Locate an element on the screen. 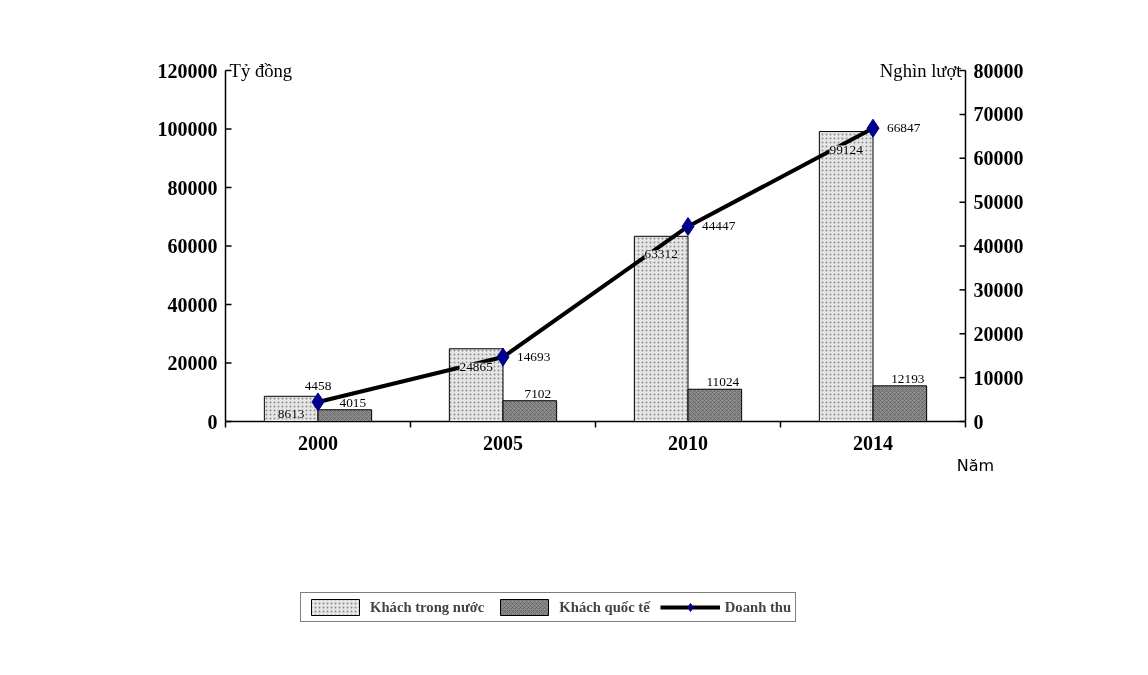  y-tick-label: 60000 is located at coordinates (192, 246).